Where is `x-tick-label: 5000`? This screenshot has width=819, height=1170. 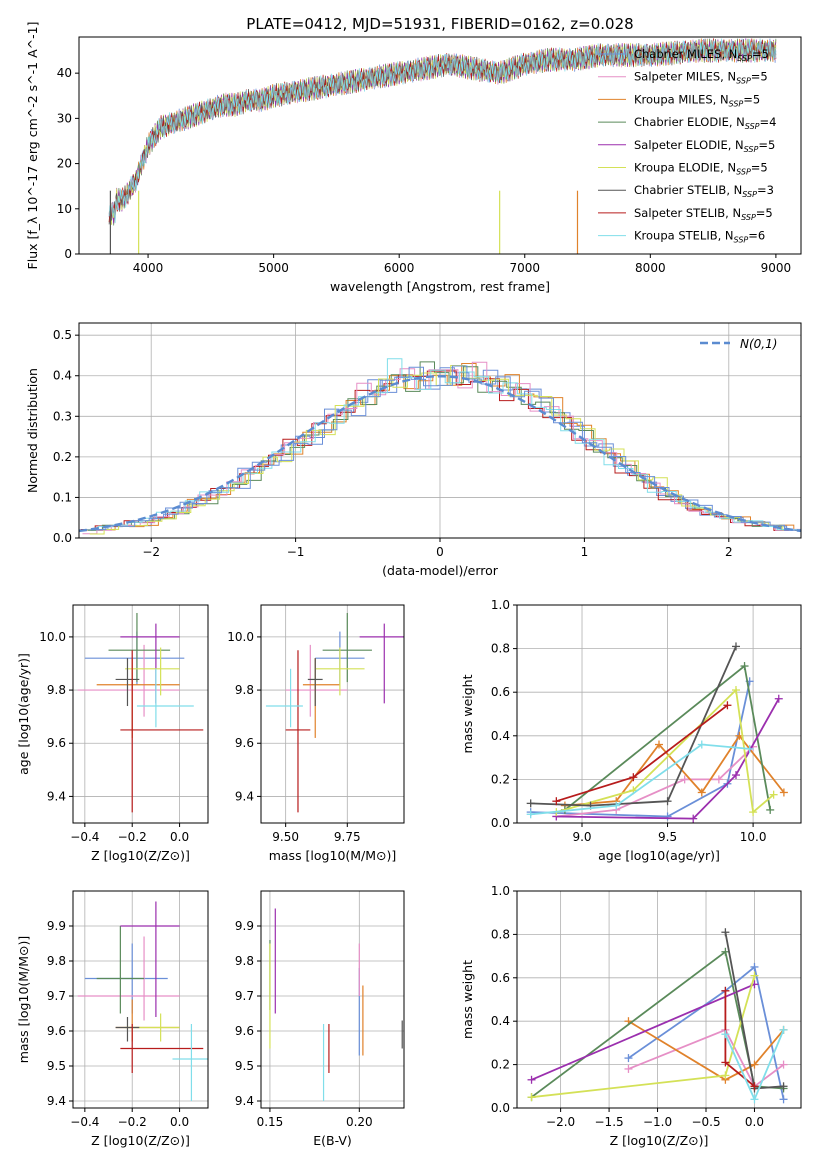 x-tick-label: 5000 is located at coordinates (273, 268).